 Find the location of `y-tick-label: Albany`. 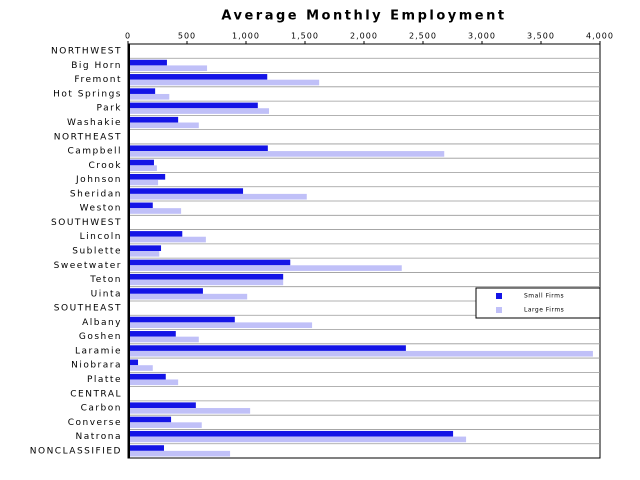

y-tick-label: Albany is located at coordinates (102, 323).